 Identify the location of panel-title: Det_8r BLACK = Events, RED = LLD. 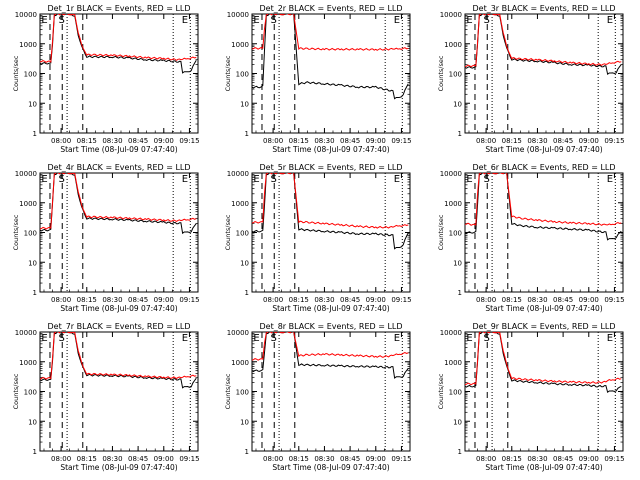
(330, 326).